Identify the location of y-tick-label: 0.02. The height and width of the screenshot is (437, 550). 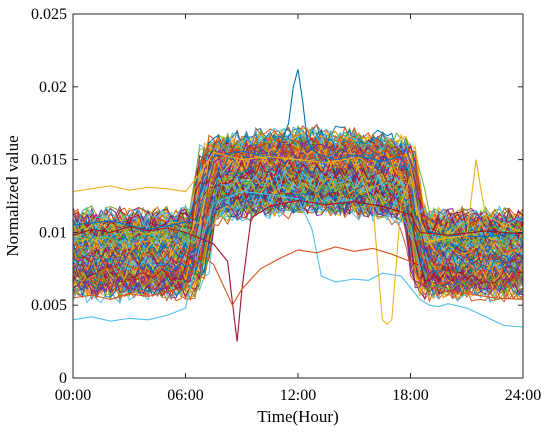
(53, 87).